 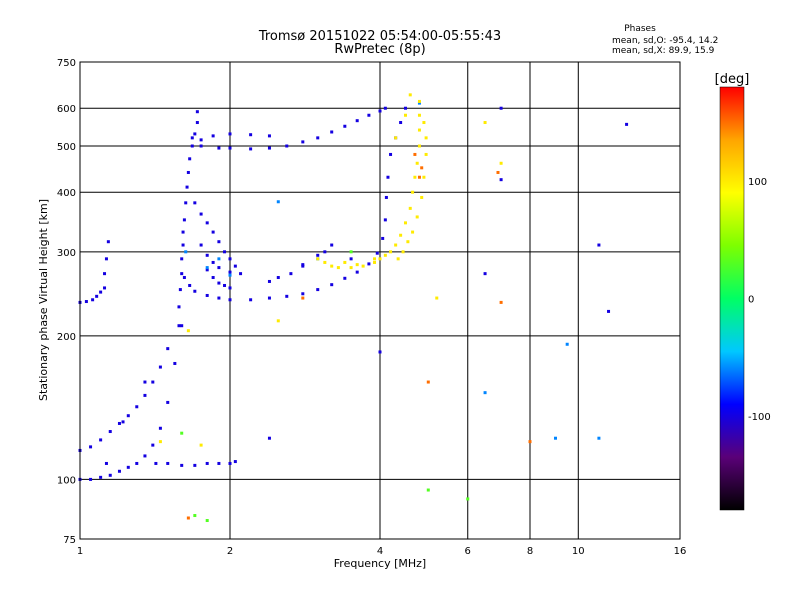 I want to click on colorbar-tick-label: 0, so click(x=751, y=300).